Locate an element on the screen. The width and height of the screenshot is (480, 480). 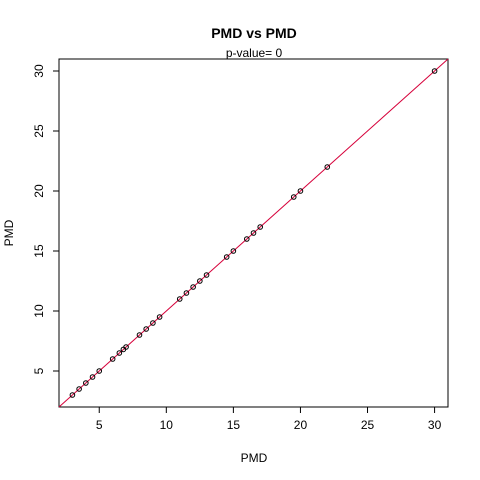
x-tick-label: 5 is located at coordinates (99, 425).